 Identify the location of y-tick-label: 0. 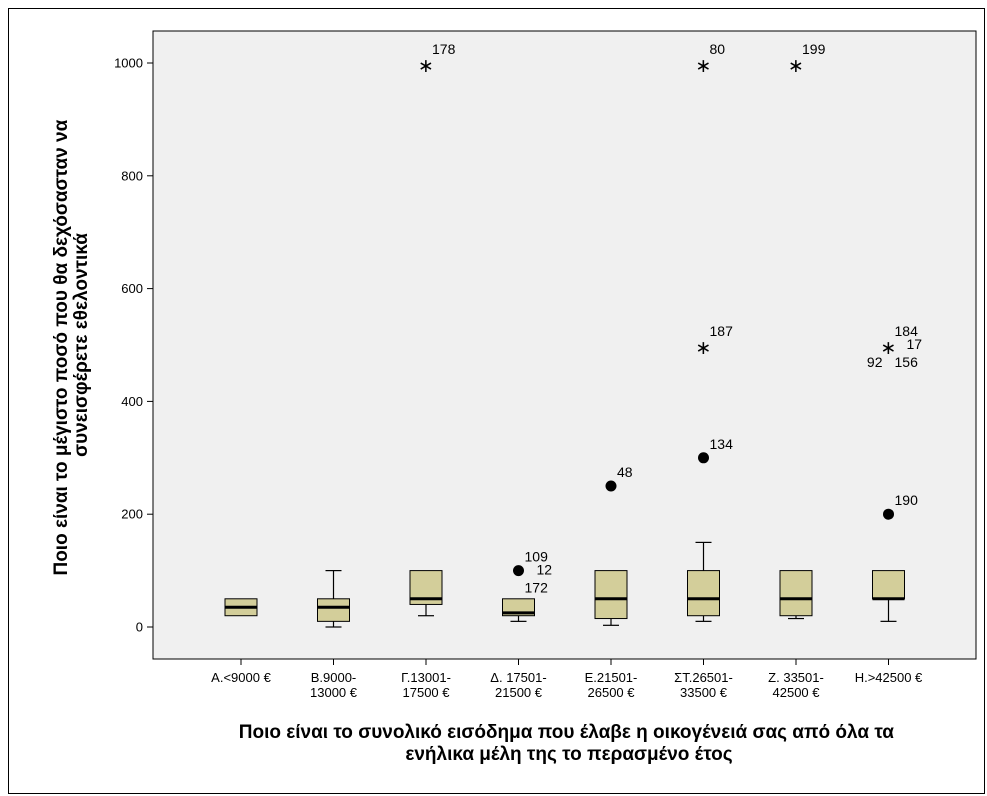
(139, 627).